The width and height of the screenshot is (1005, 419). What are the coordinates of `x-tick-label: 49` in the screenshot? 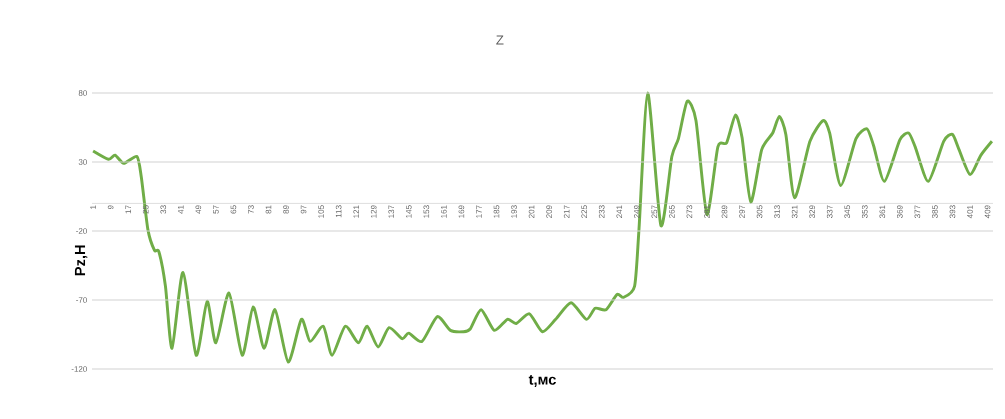 It's located at (198, 209).